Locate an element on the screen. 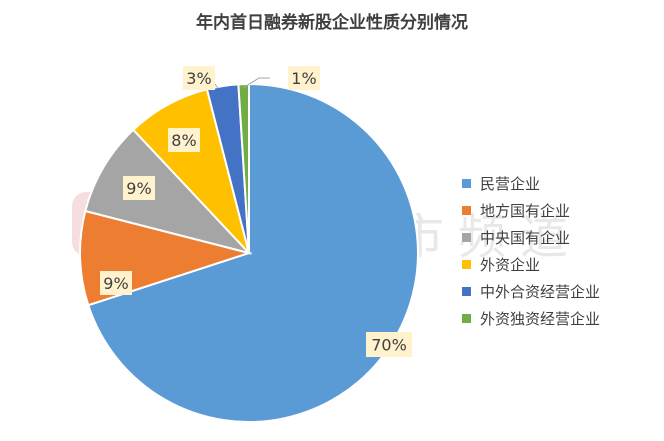 The height and width of the screenshot is (441, 664). legend-item-1: 民营企业 is located at coordinates (531, 183).